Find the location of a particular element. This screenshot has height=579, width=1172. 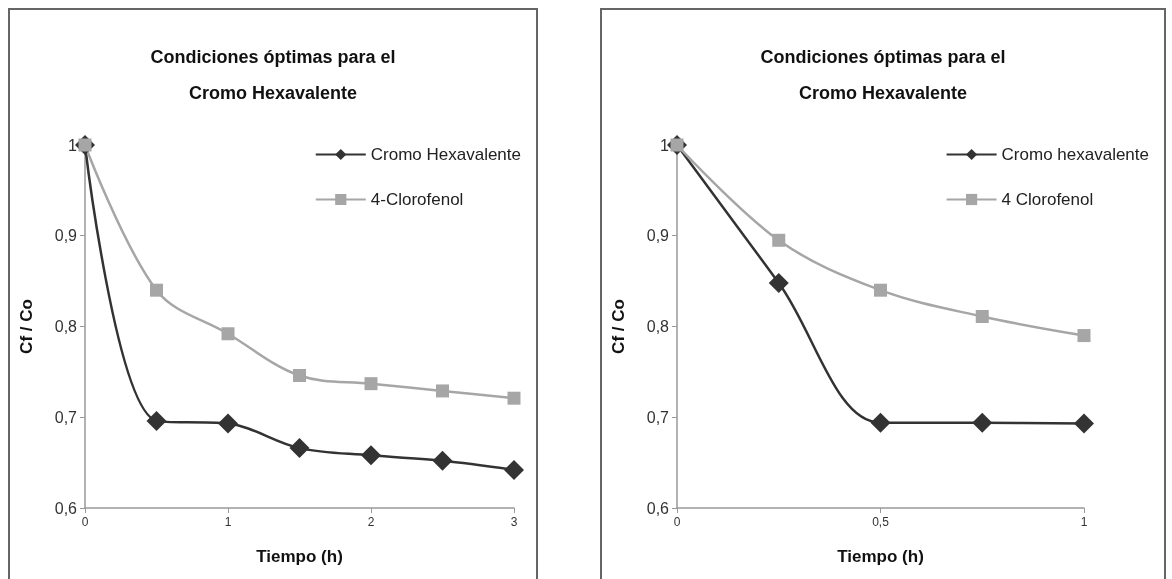

x-tick-label: 3 is located at coordinates (514, 522).